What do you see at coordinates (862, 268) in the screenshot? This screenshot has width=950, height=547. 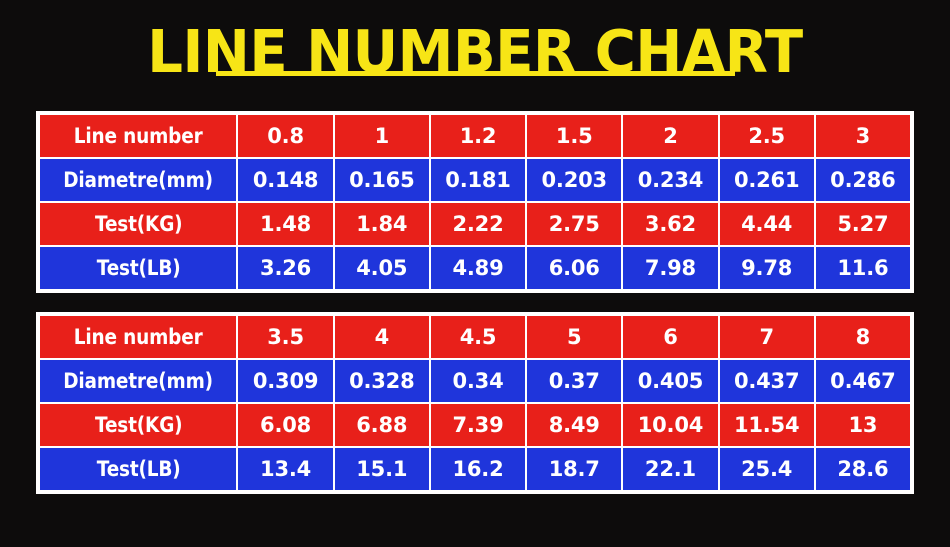 I see `table-cell: 11.6` at bounding box center [862, 268].